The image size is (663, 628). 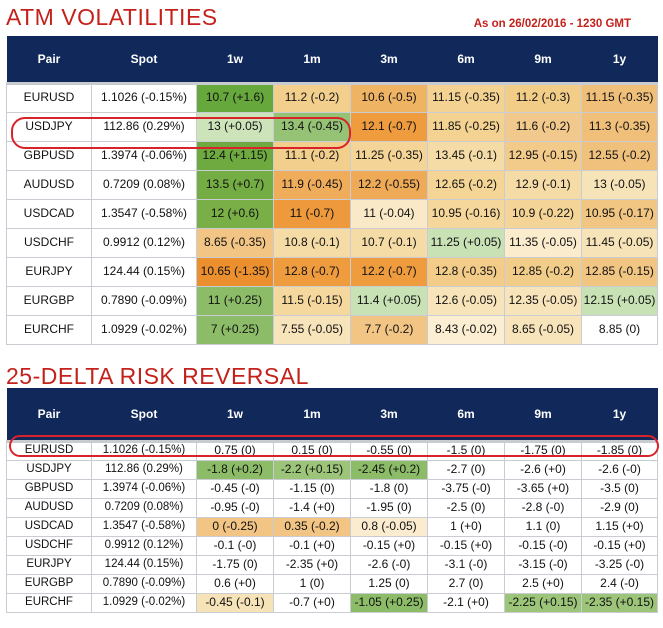 What do you see at coordinates (312, 564) in the screenshot?
I see `value-cell: -2.35 (+0)` at bounding box center [312, 564].